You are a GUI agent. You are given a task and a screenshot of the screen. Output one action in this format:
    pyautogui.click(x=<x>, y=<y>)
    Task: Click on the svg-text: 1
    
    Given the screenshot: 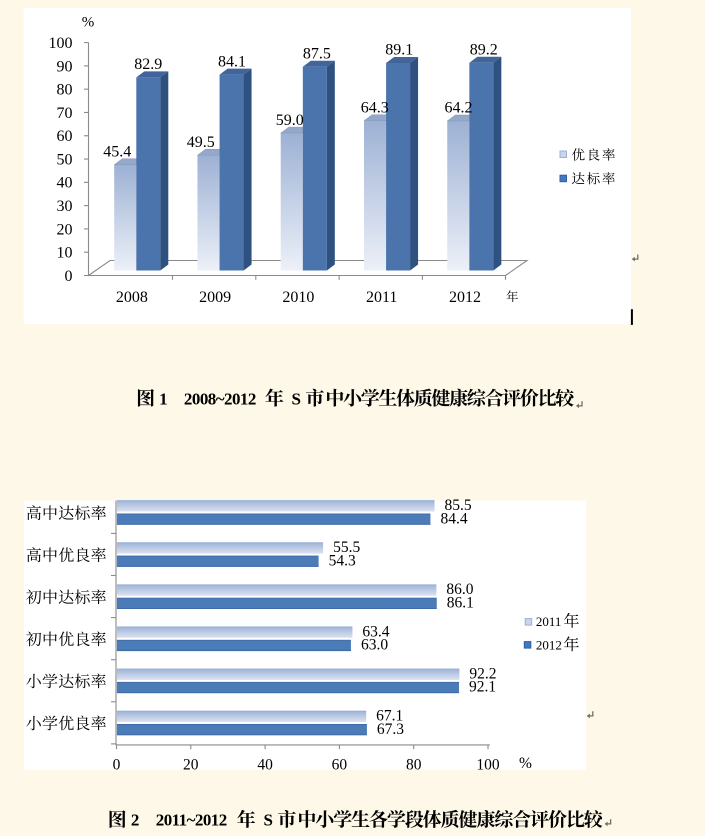 What is the action you would take?
    pyautogui.click(x=163, y=398)
    